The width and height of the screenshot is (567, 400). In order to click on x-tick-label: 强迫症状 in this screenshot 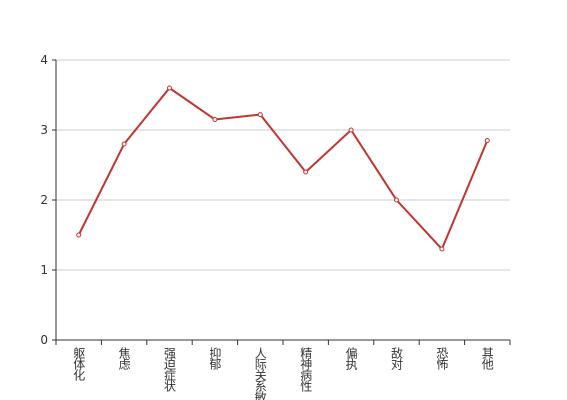, I will do `click(170, 369)`.